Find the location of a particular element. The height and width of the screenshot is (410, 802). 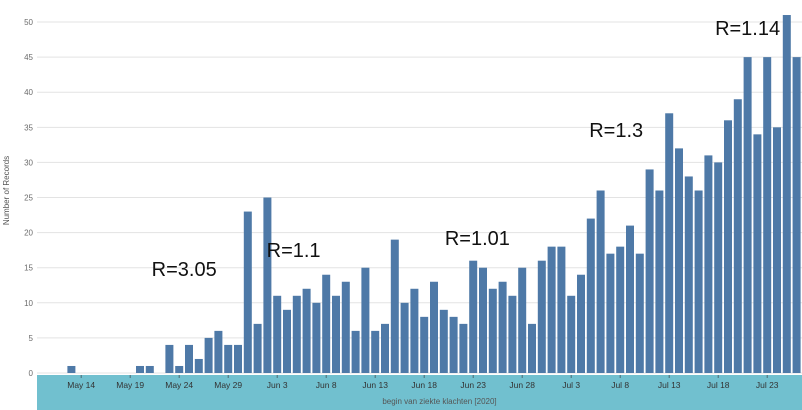

y-tick-label: 20 is located at coordinates (28, 233).